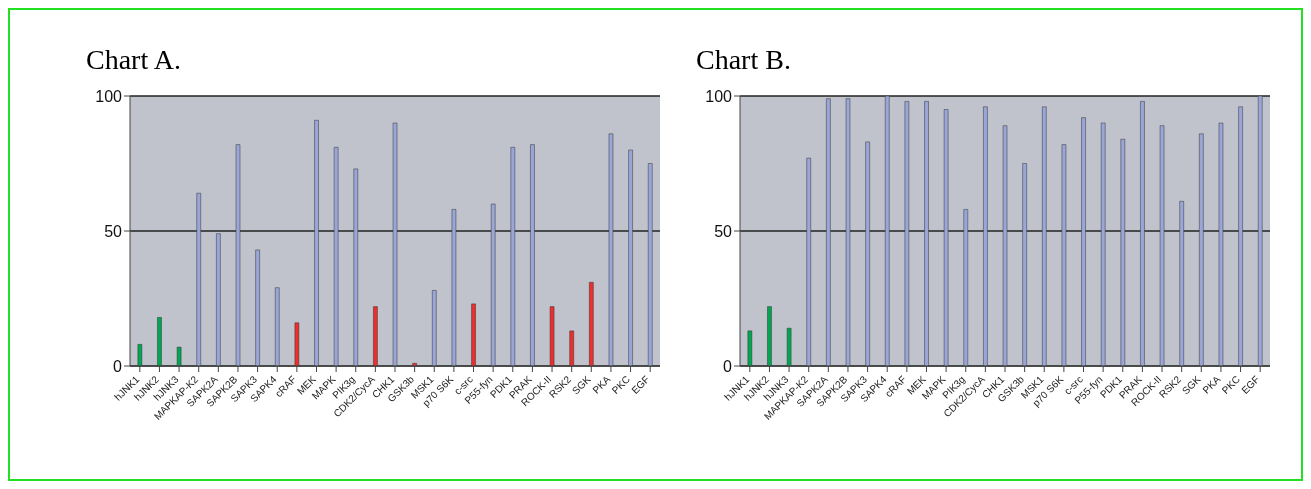 This screenshot has width=1311, height=489. I want to click on chart-title: Chart A., so click(134, 60).